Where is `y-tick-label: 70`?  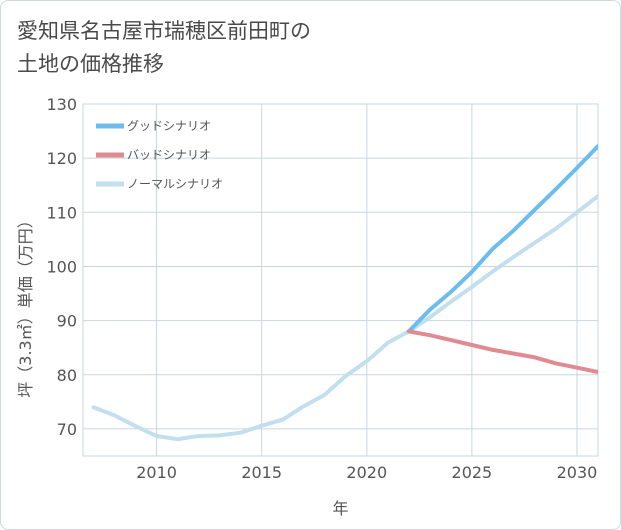
y-tick-label: 70 is located at coordinates (67, 429).